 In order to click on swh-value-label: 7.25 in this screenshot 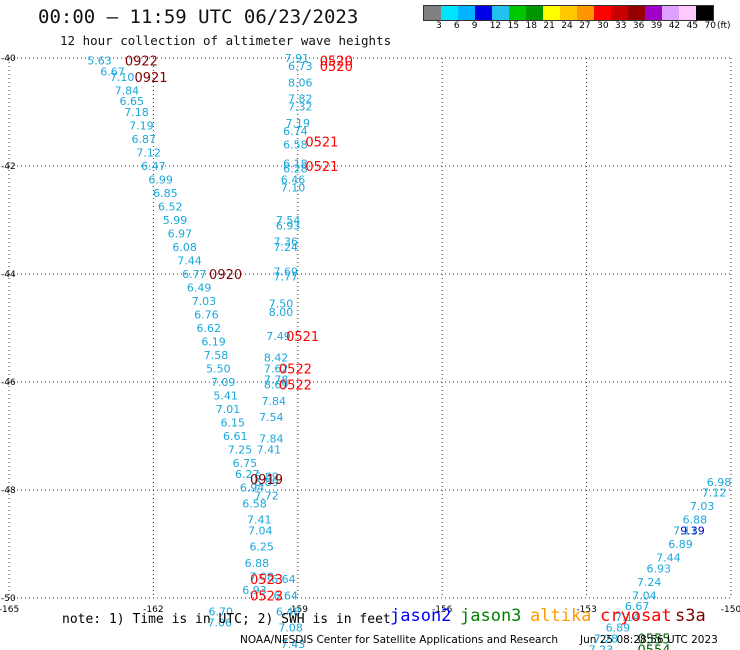, I will do `click(240, 450)`.